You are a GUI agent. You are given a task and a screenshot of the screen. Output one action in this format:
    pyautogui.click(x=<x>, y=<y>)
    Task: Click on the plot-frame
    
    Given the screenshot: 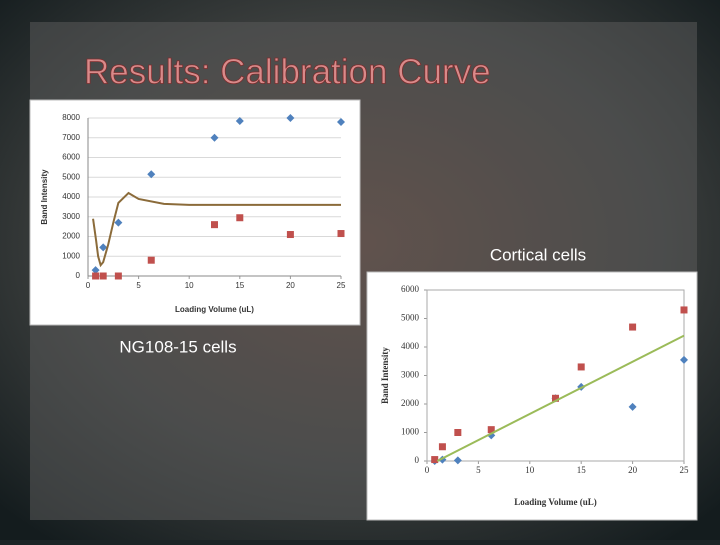 What is the action you would take?
    pyautogui.click(x=555, y=375)
    